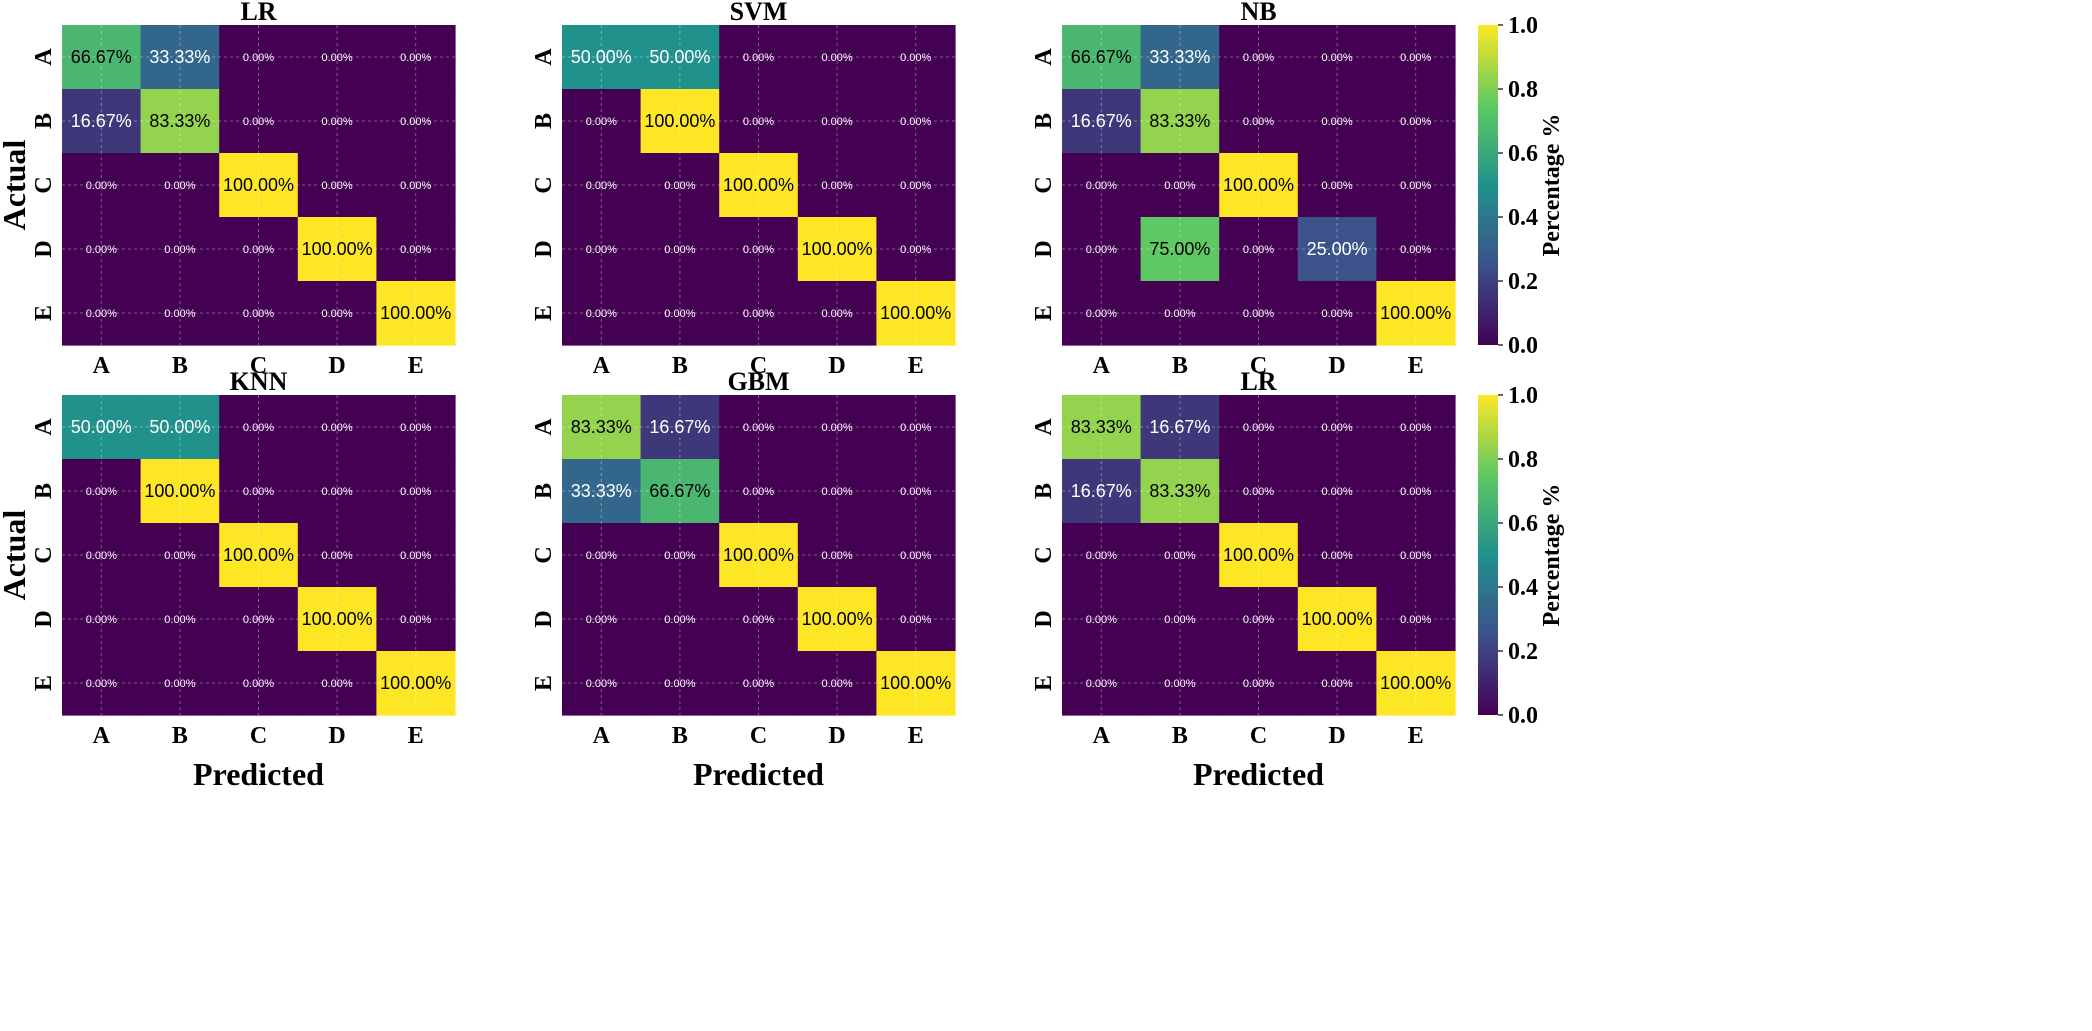  Describe the element at coordinates (1259, 249) in the screenshot. I see `panel-3-nb-cell-d-c` at that location.